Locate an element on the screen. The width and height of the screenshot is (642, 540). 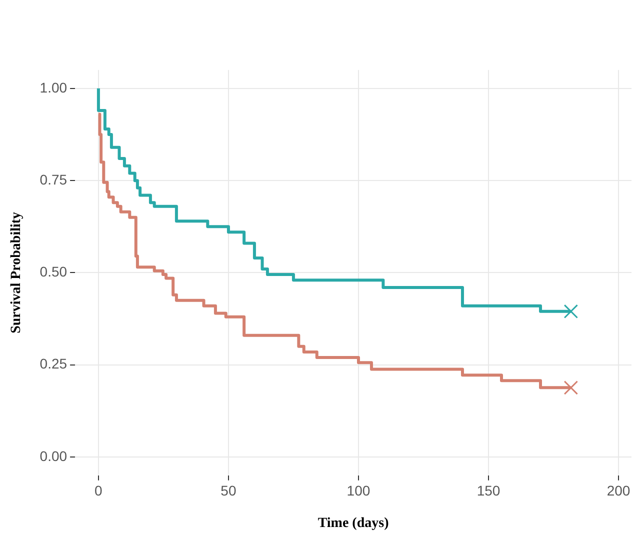
x-tick-label: 50 is located at coordinates (228, 490).